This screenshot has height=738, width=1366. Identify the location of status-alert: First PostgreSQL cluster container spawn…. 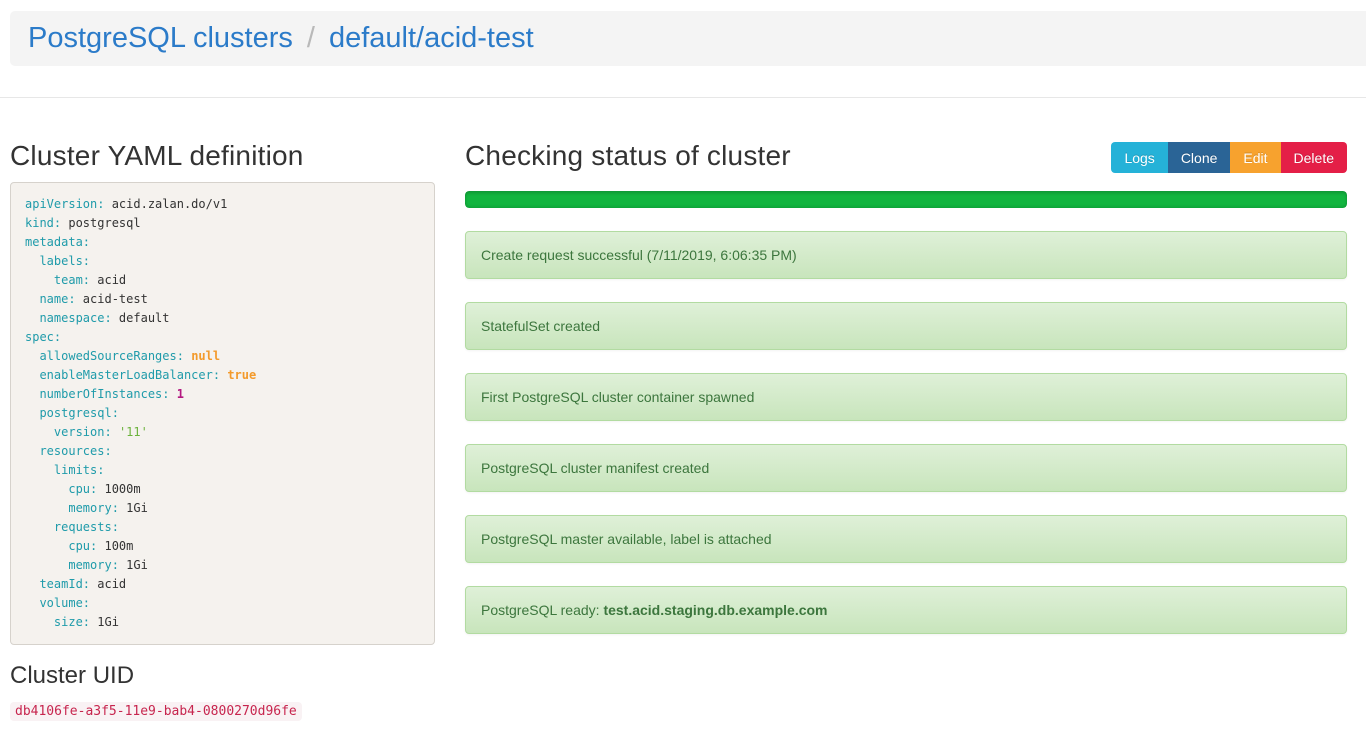
(906, 397).